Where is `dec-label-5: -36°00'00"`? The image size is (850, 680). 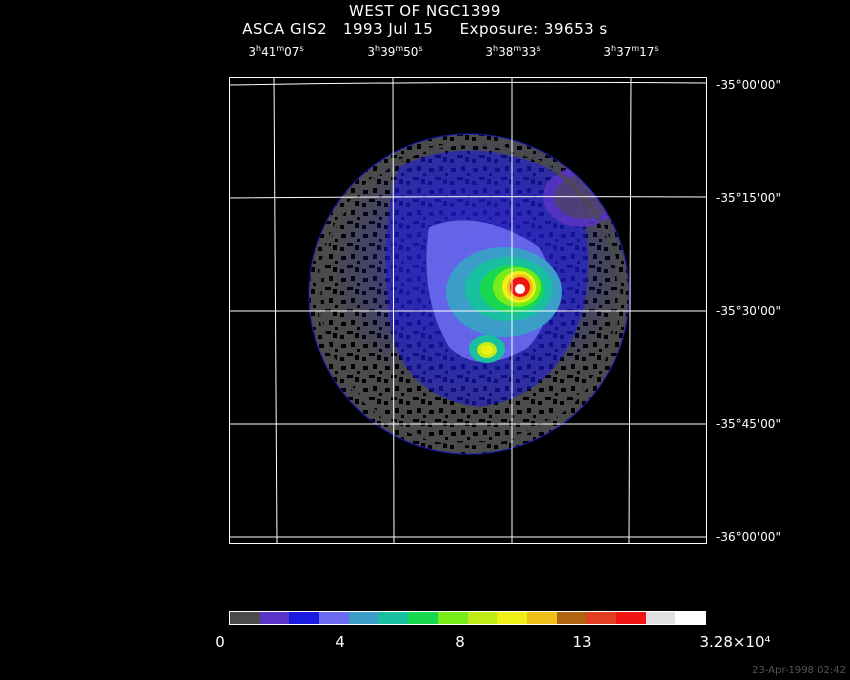 dec-label-5: -36°00'00" is located at coordinates (748, 537).